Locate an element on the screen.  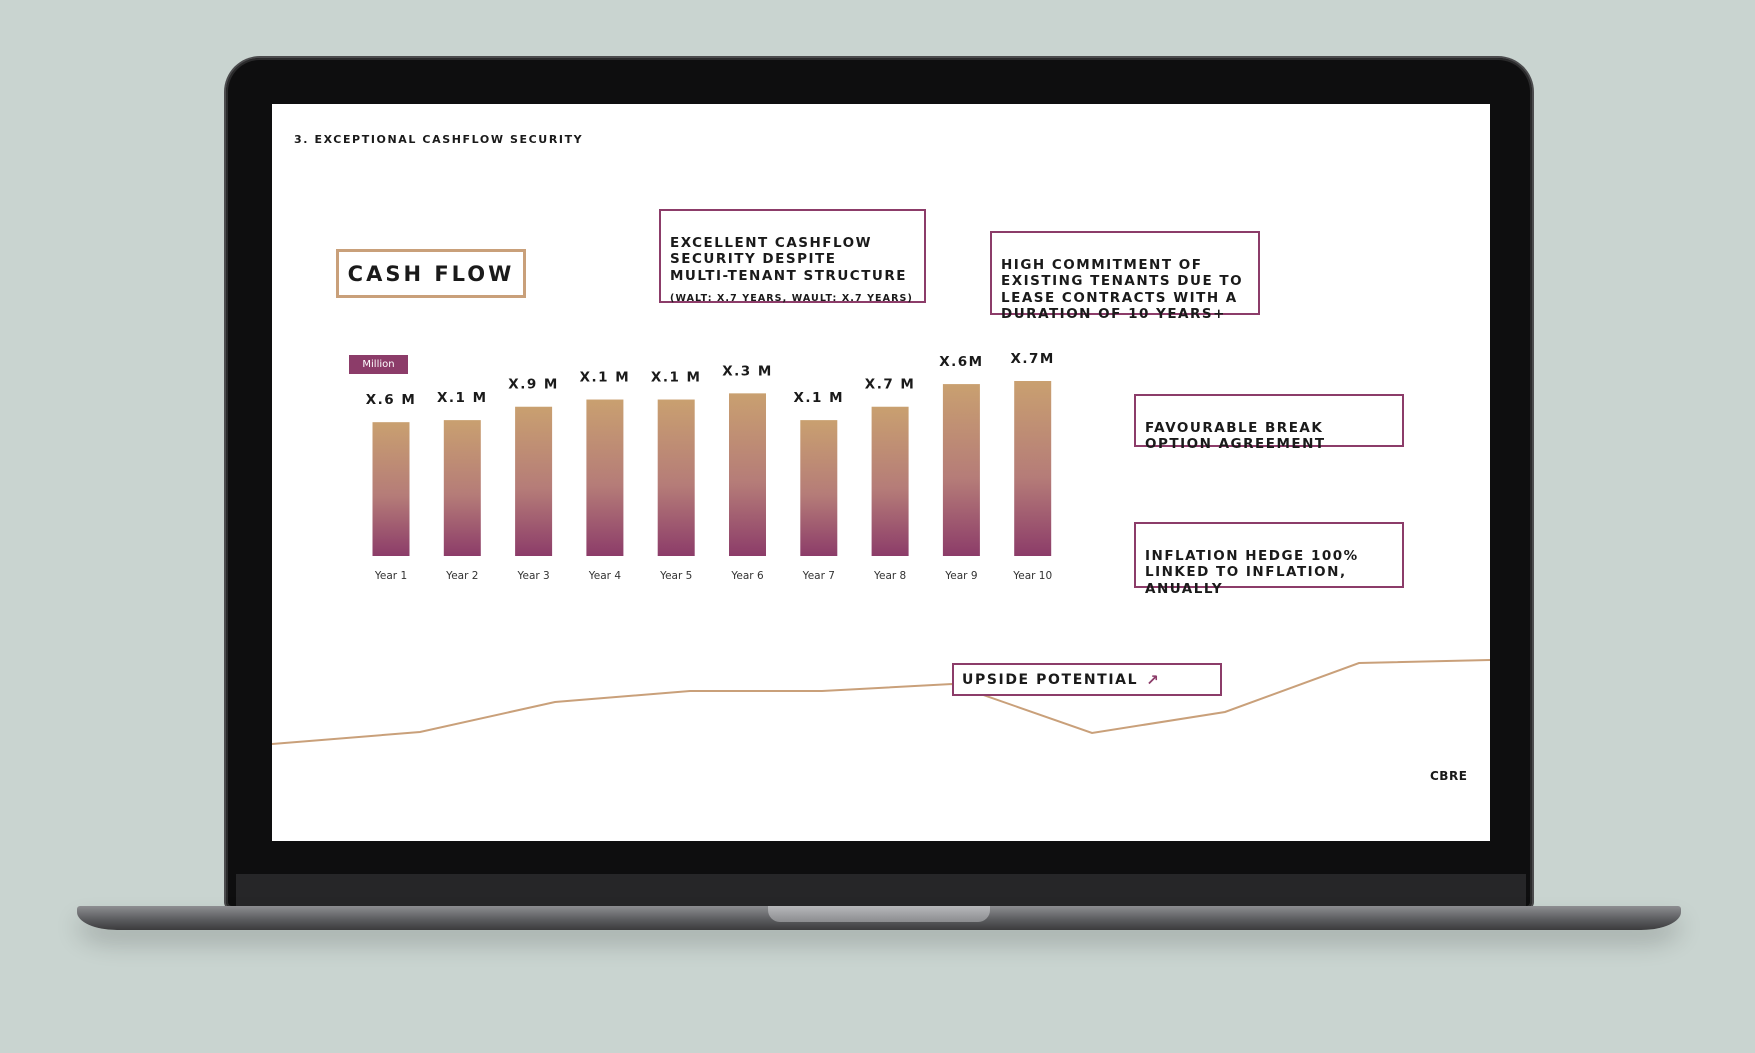
bar-value-label-7: X.1 M is located at coordinates (819, 398).